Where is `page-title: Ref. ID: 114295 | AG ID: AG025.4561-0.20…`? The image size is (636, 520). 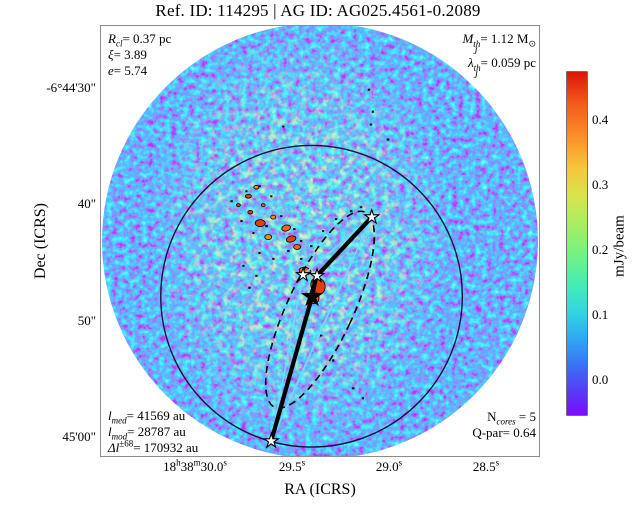
page-title: Ref. ID: 114295 | AG ID: AG025.4561-0.20… is located at coordinates (318, 10).